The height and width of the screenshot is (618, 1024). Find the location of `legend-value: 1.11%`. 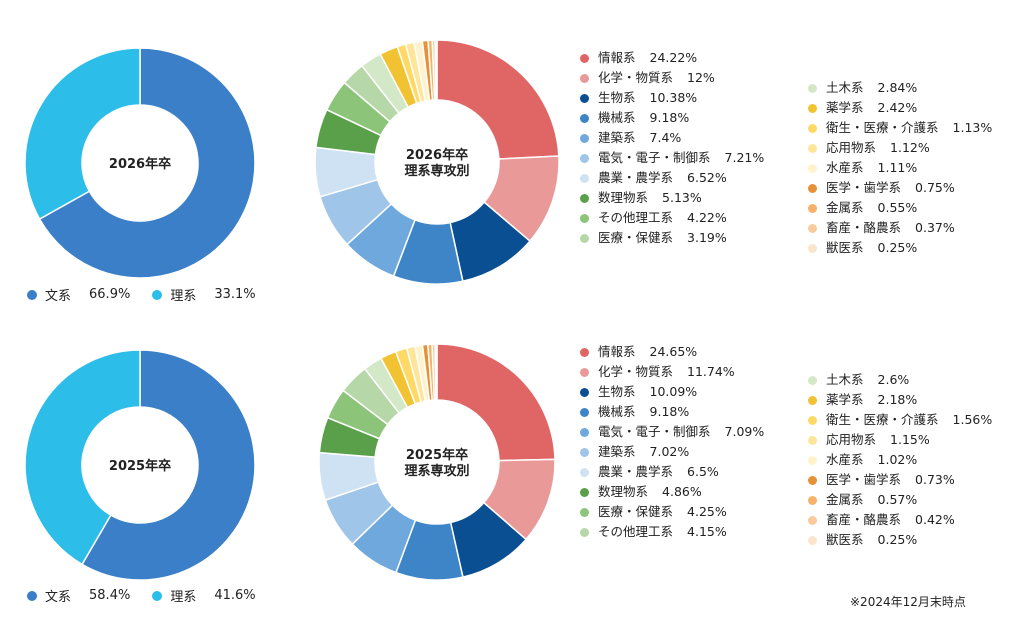

legend-value: 1.11% is located at coordinates (897, 167).